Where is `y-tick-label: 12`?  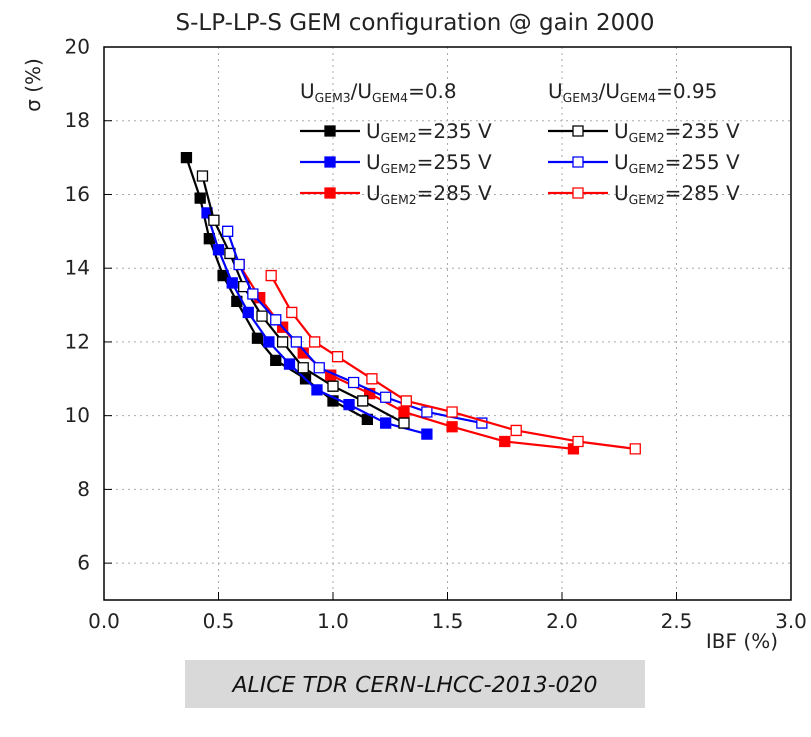 y-tick-label: 12 is located at coordinates (77, 341).